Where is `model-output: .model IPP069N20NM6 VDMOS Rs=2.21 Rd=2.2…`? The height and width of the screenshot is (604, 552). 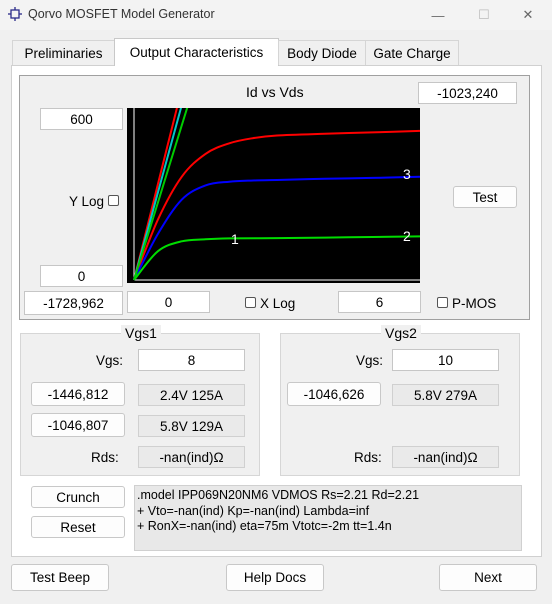
model-output: .model IPP069N20NM6 VDMOS Rs=2.21 Rd=2.2… is located at coordinates (328, 518).